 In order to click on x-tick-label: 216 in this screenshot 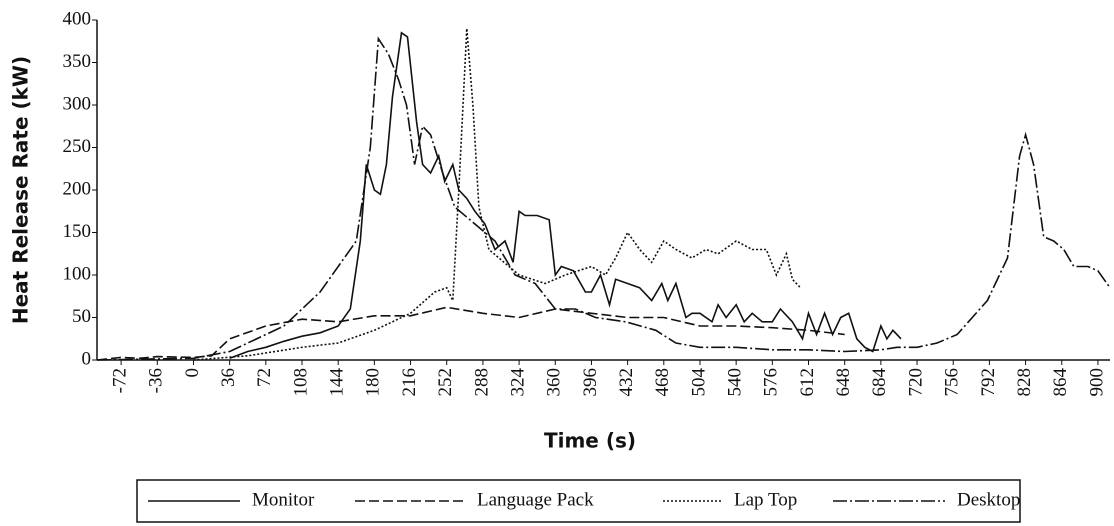, I will do `click(409, 382)`.